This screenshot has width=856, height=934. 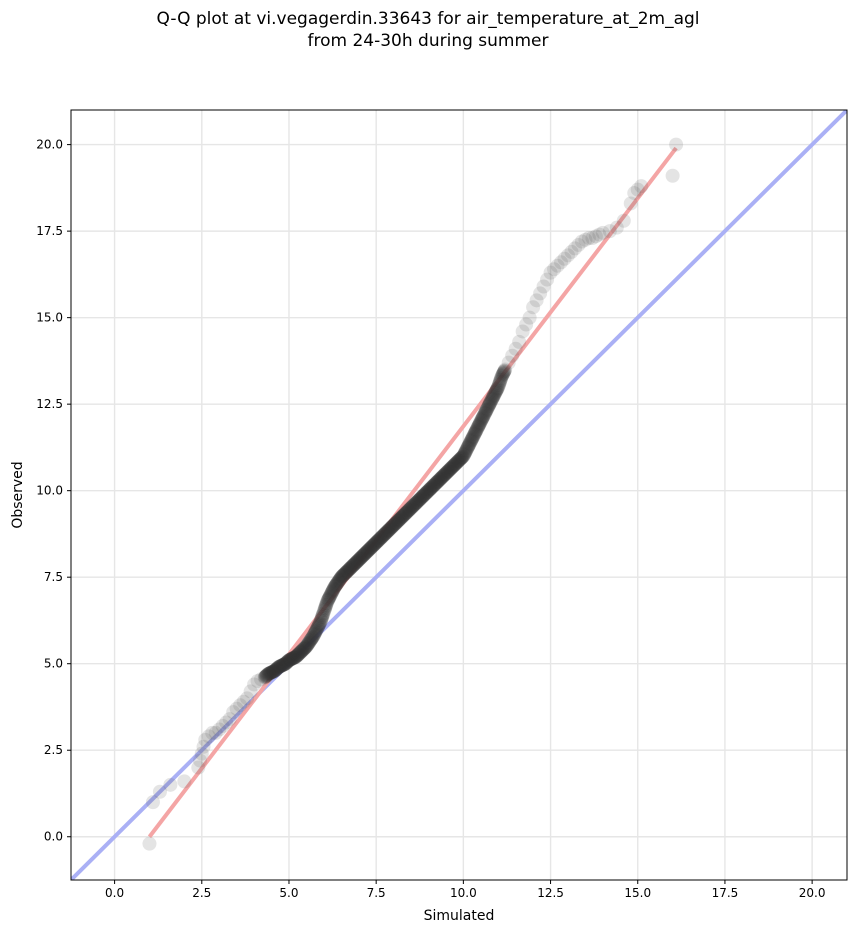 I want to click on y-axis: 0.0 2.5 5.0 7.5 10.0 12.5 15.0 17.5 20.0, so click(x=53, y=491).